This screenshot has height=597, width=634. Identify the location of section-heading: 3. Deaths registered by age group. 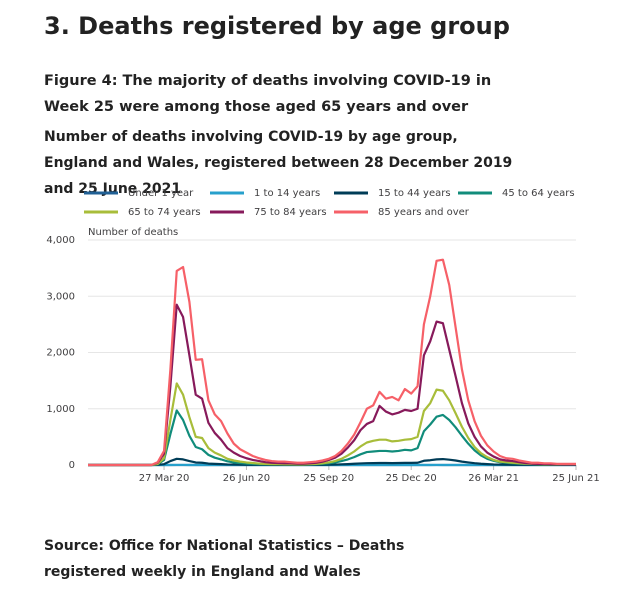
(277, 26).